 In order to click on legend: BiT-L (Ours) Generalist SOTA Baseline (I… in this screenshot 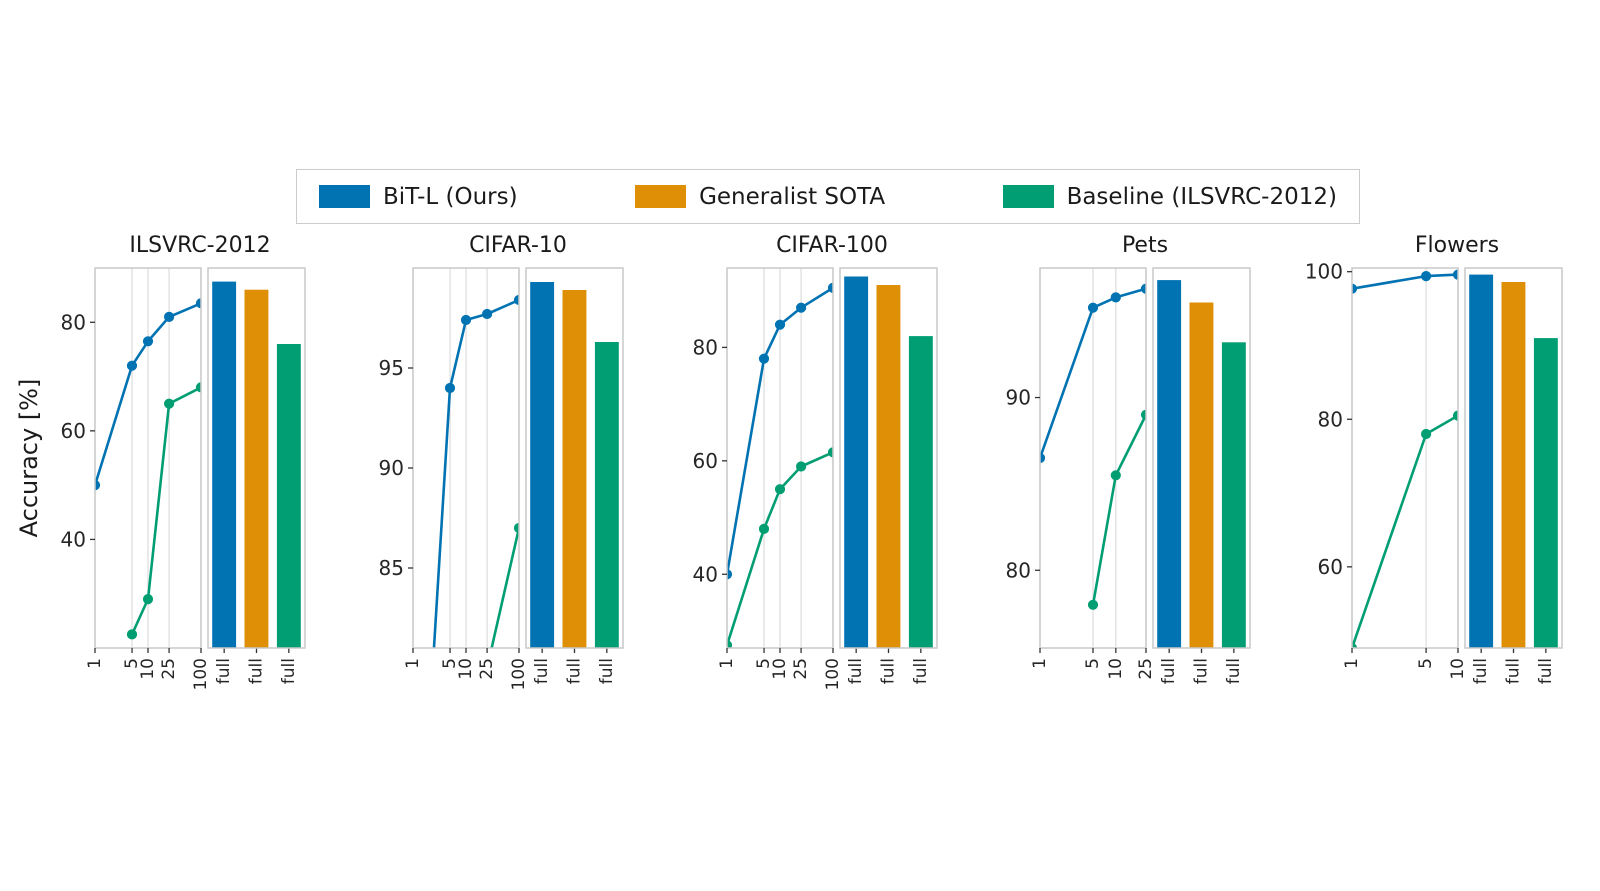, I will do `click(828, 196)`.